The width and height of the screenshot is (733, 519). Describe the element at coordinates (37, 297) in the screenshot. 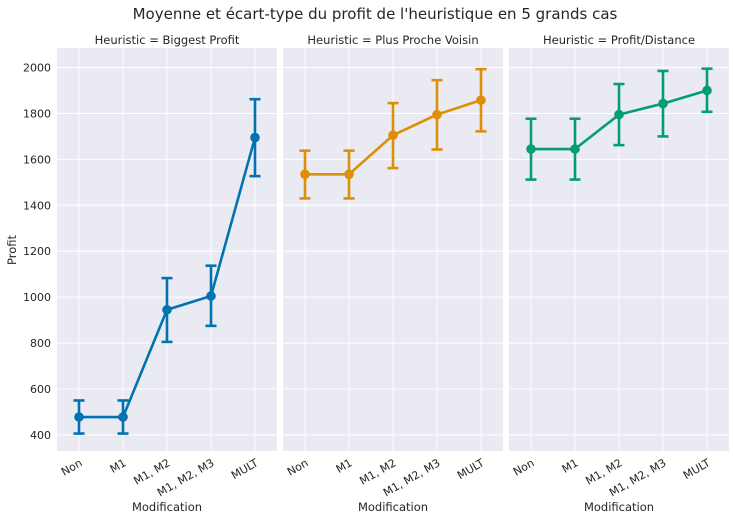

I see `y-tick-label: 1000` at that location.